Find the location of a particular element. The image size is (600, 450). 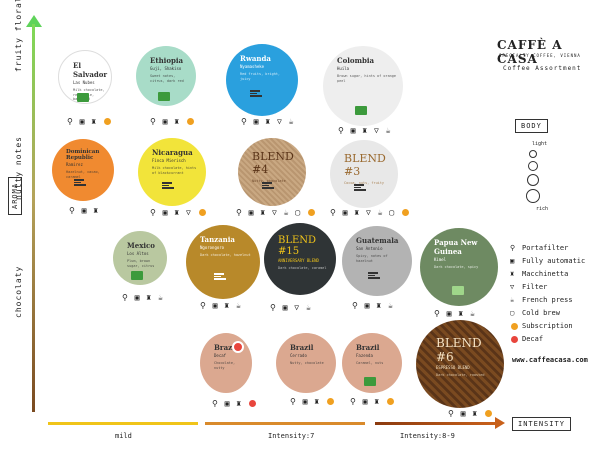

methods-blend-15: ⚲ ▣ ▽ ☕ is located at coordinates (291, 307).